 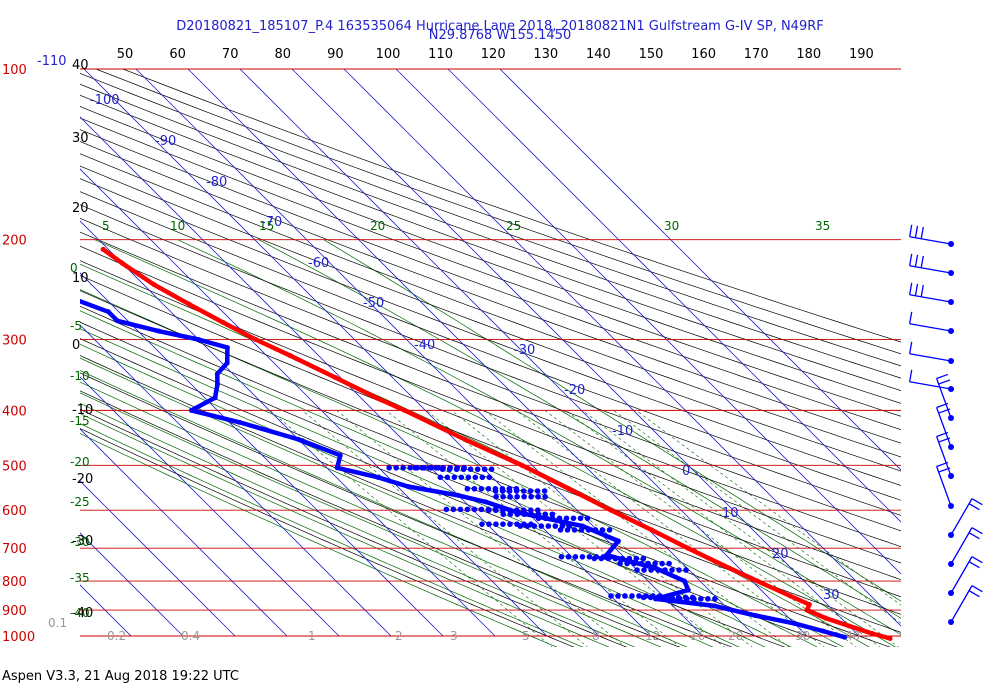 I want to click on left-moist-label: -30, so click(x=80, y=542).